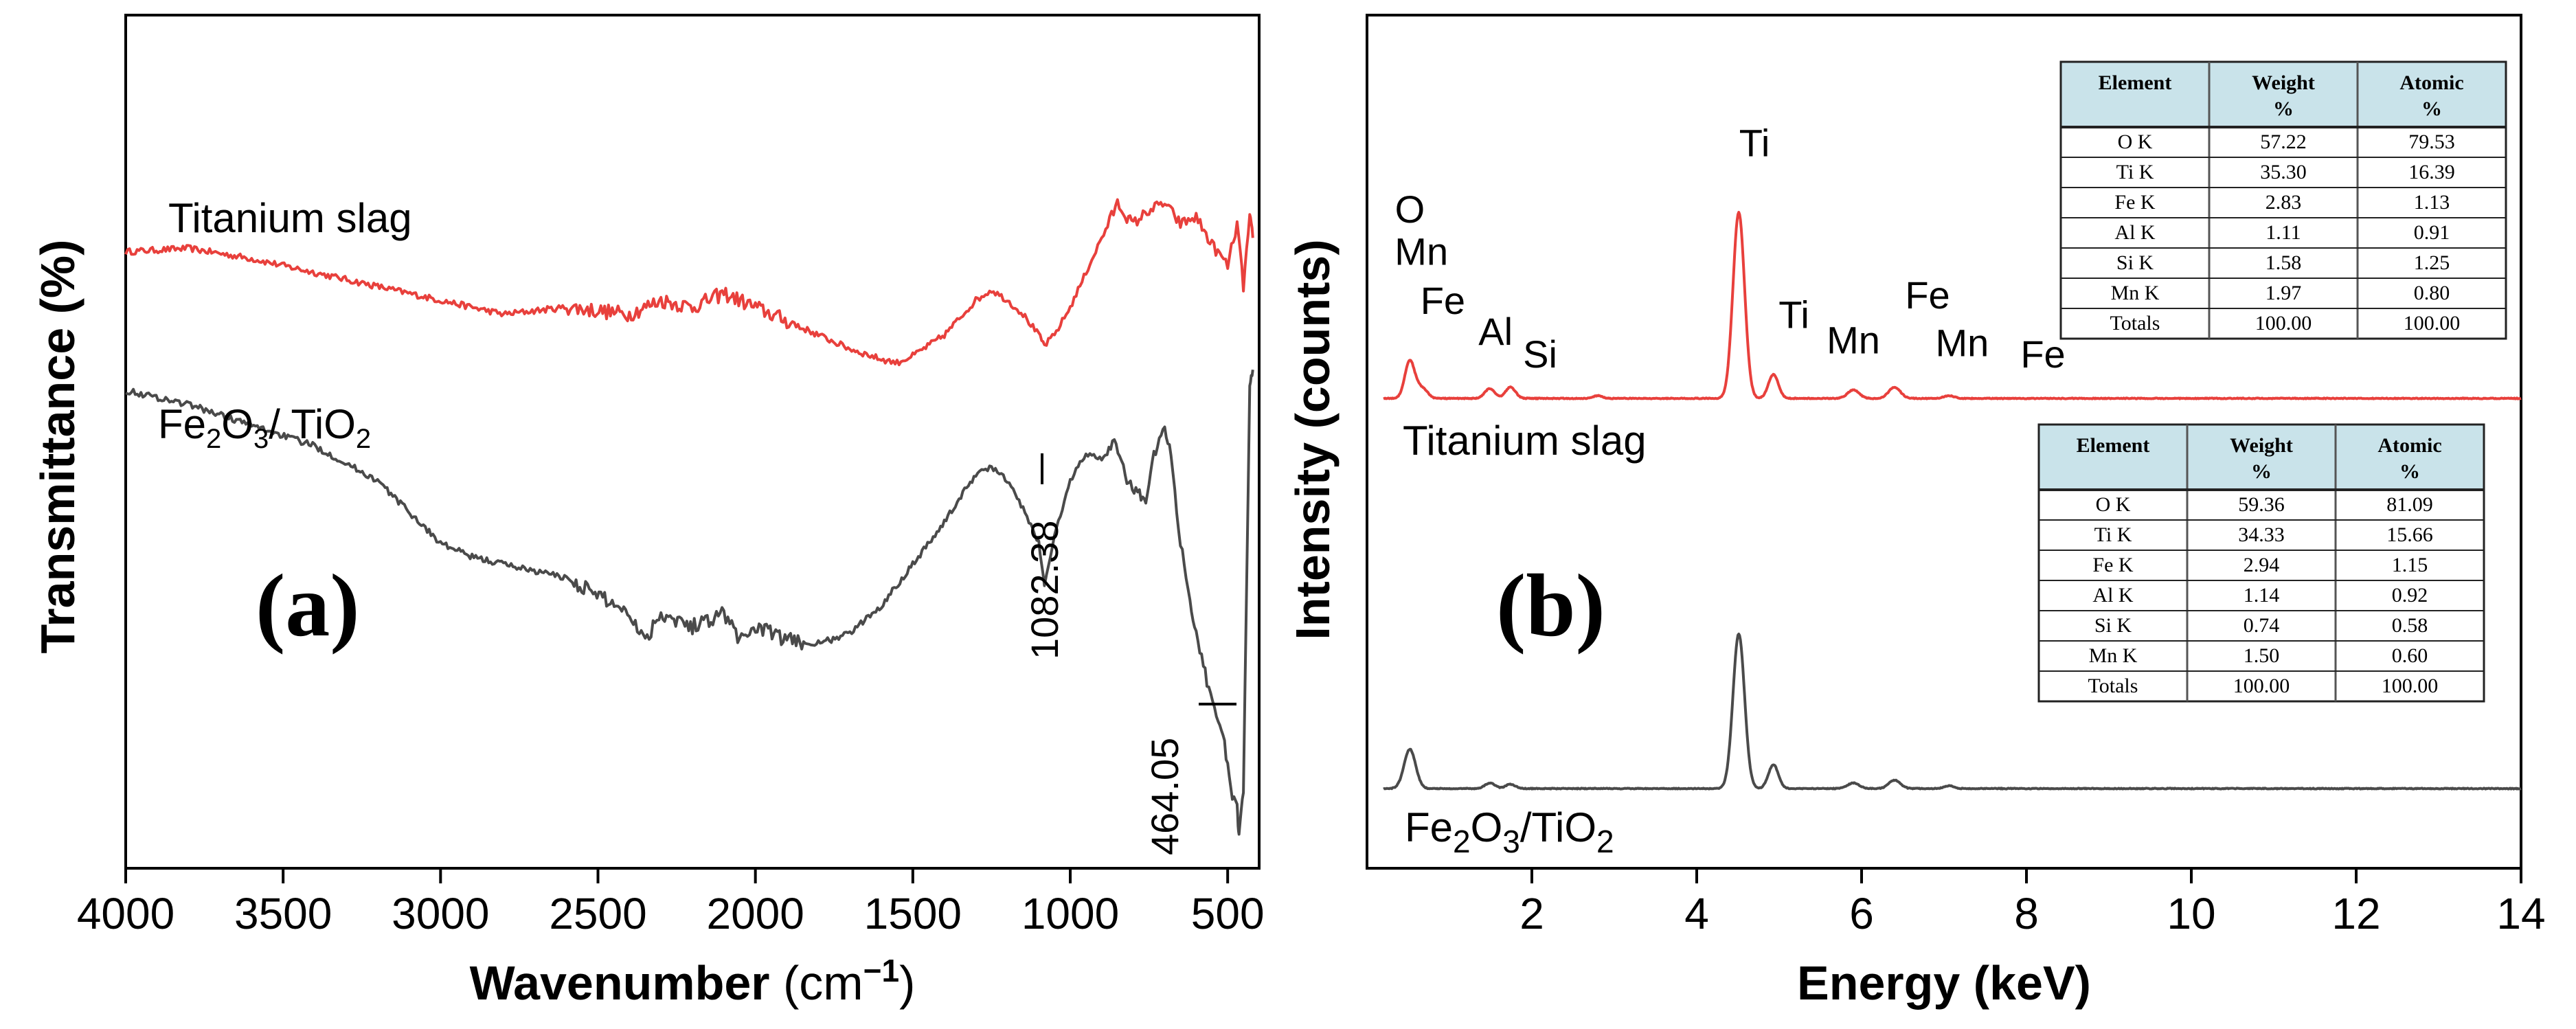 This screenshot has width=2576, height=1029. I want to click on panel-label-a: (a), so click(308, 605).